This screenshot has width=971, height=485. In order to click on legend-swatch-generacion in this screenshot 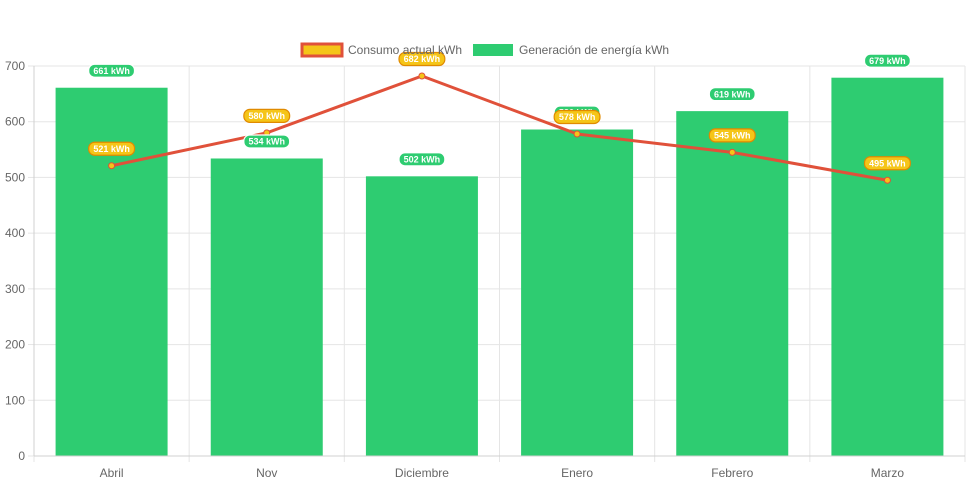, I will do `click(493, 50)`.